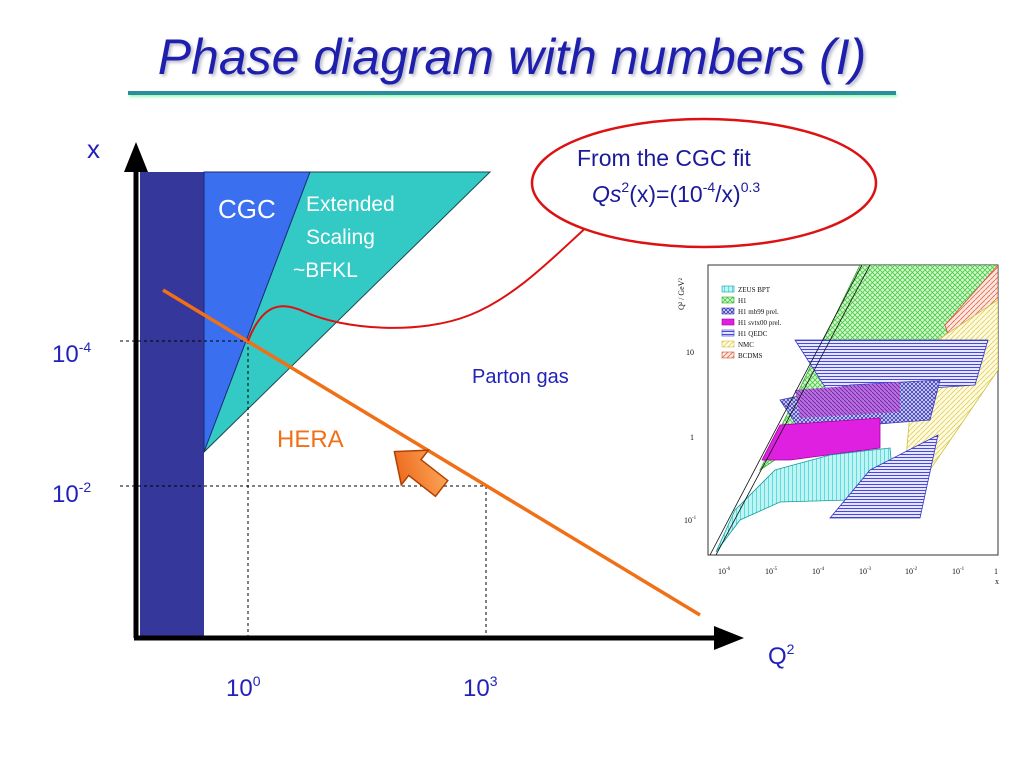 This screenshot has width=1024, height=768. I want to click on inset-y-axis-label: Q² / GeV², so click(681, 293).